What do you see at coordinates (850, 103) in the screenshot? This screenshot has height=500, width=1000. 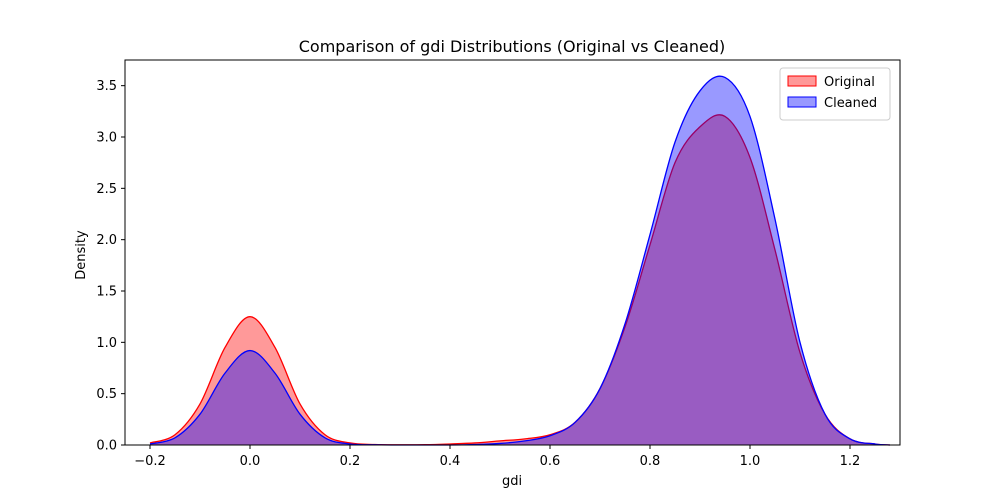 I see `legend-label-cleaned: Cleaned` at bounding box center [850, 103].